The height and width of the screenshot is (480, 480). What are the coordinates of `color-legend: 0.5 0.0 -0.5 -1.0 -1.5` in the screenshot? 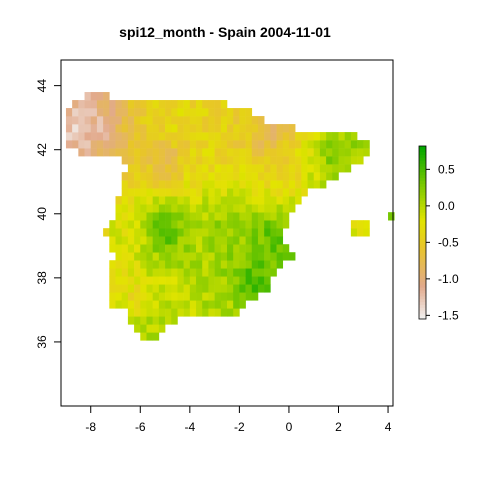 It's located at (438, 233).